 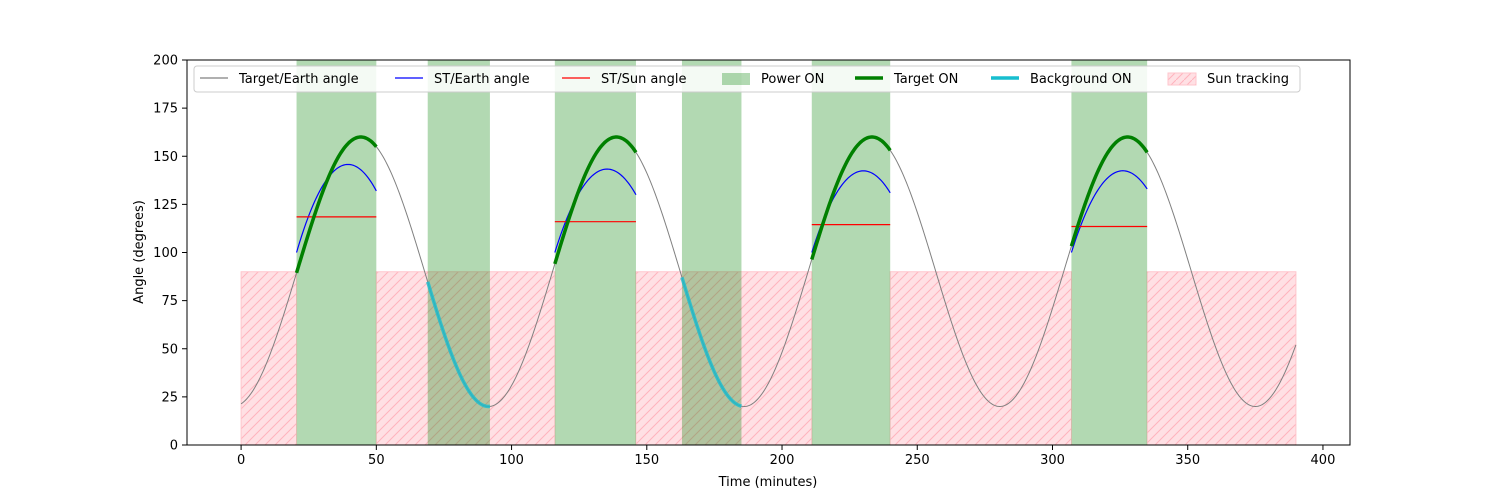 I want to click on x-tick-label-6: 300, so click(x=1052, y=460).